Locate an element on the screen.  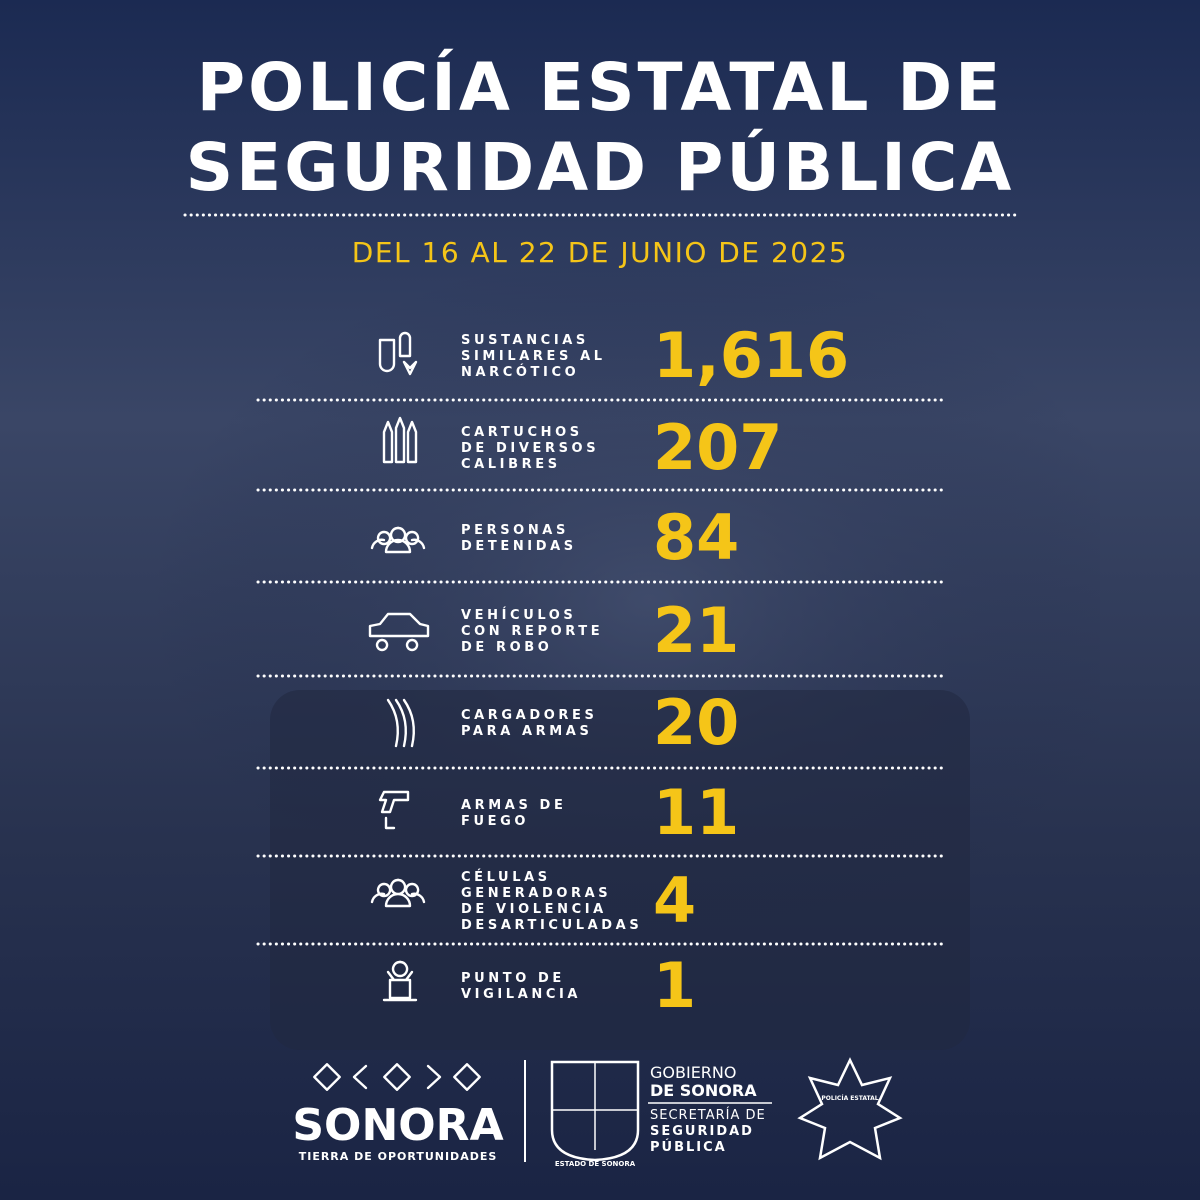
secretaria: SECRETARÍA DE is located at coordinates (708, 1115).